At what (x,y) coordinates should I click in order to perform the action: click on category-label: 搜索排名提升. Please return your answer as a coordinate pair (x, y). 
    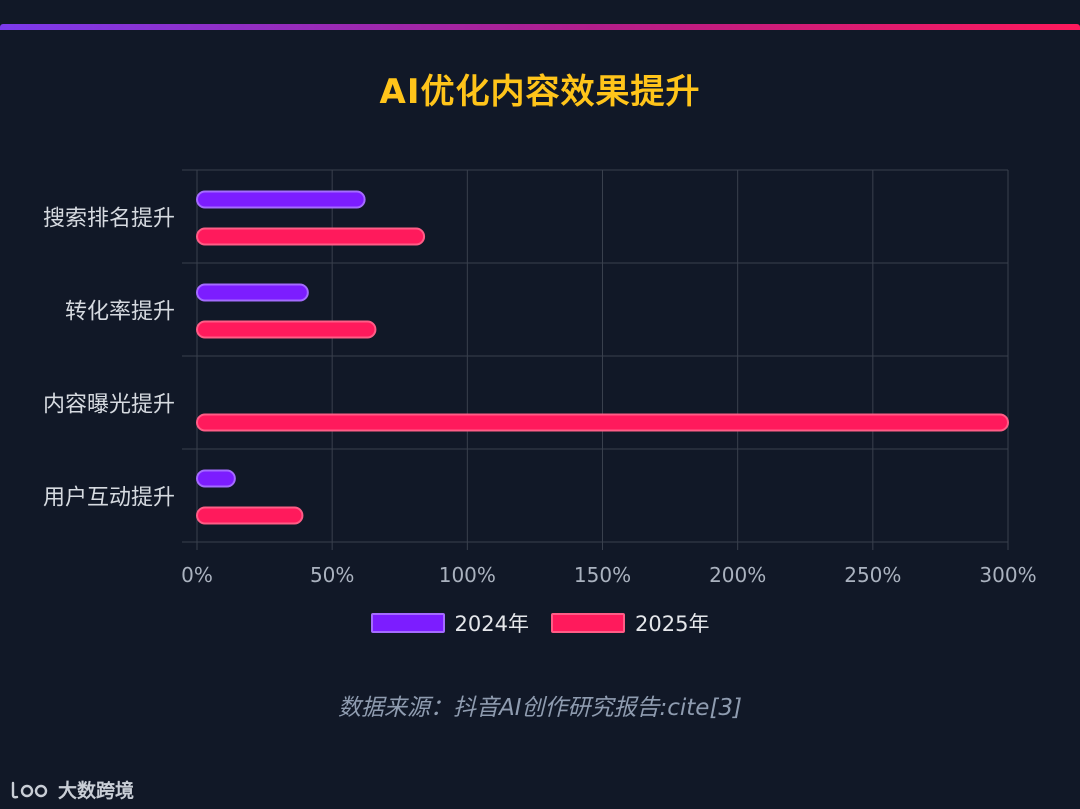
    Looking at the image, I should click on (109, 219).